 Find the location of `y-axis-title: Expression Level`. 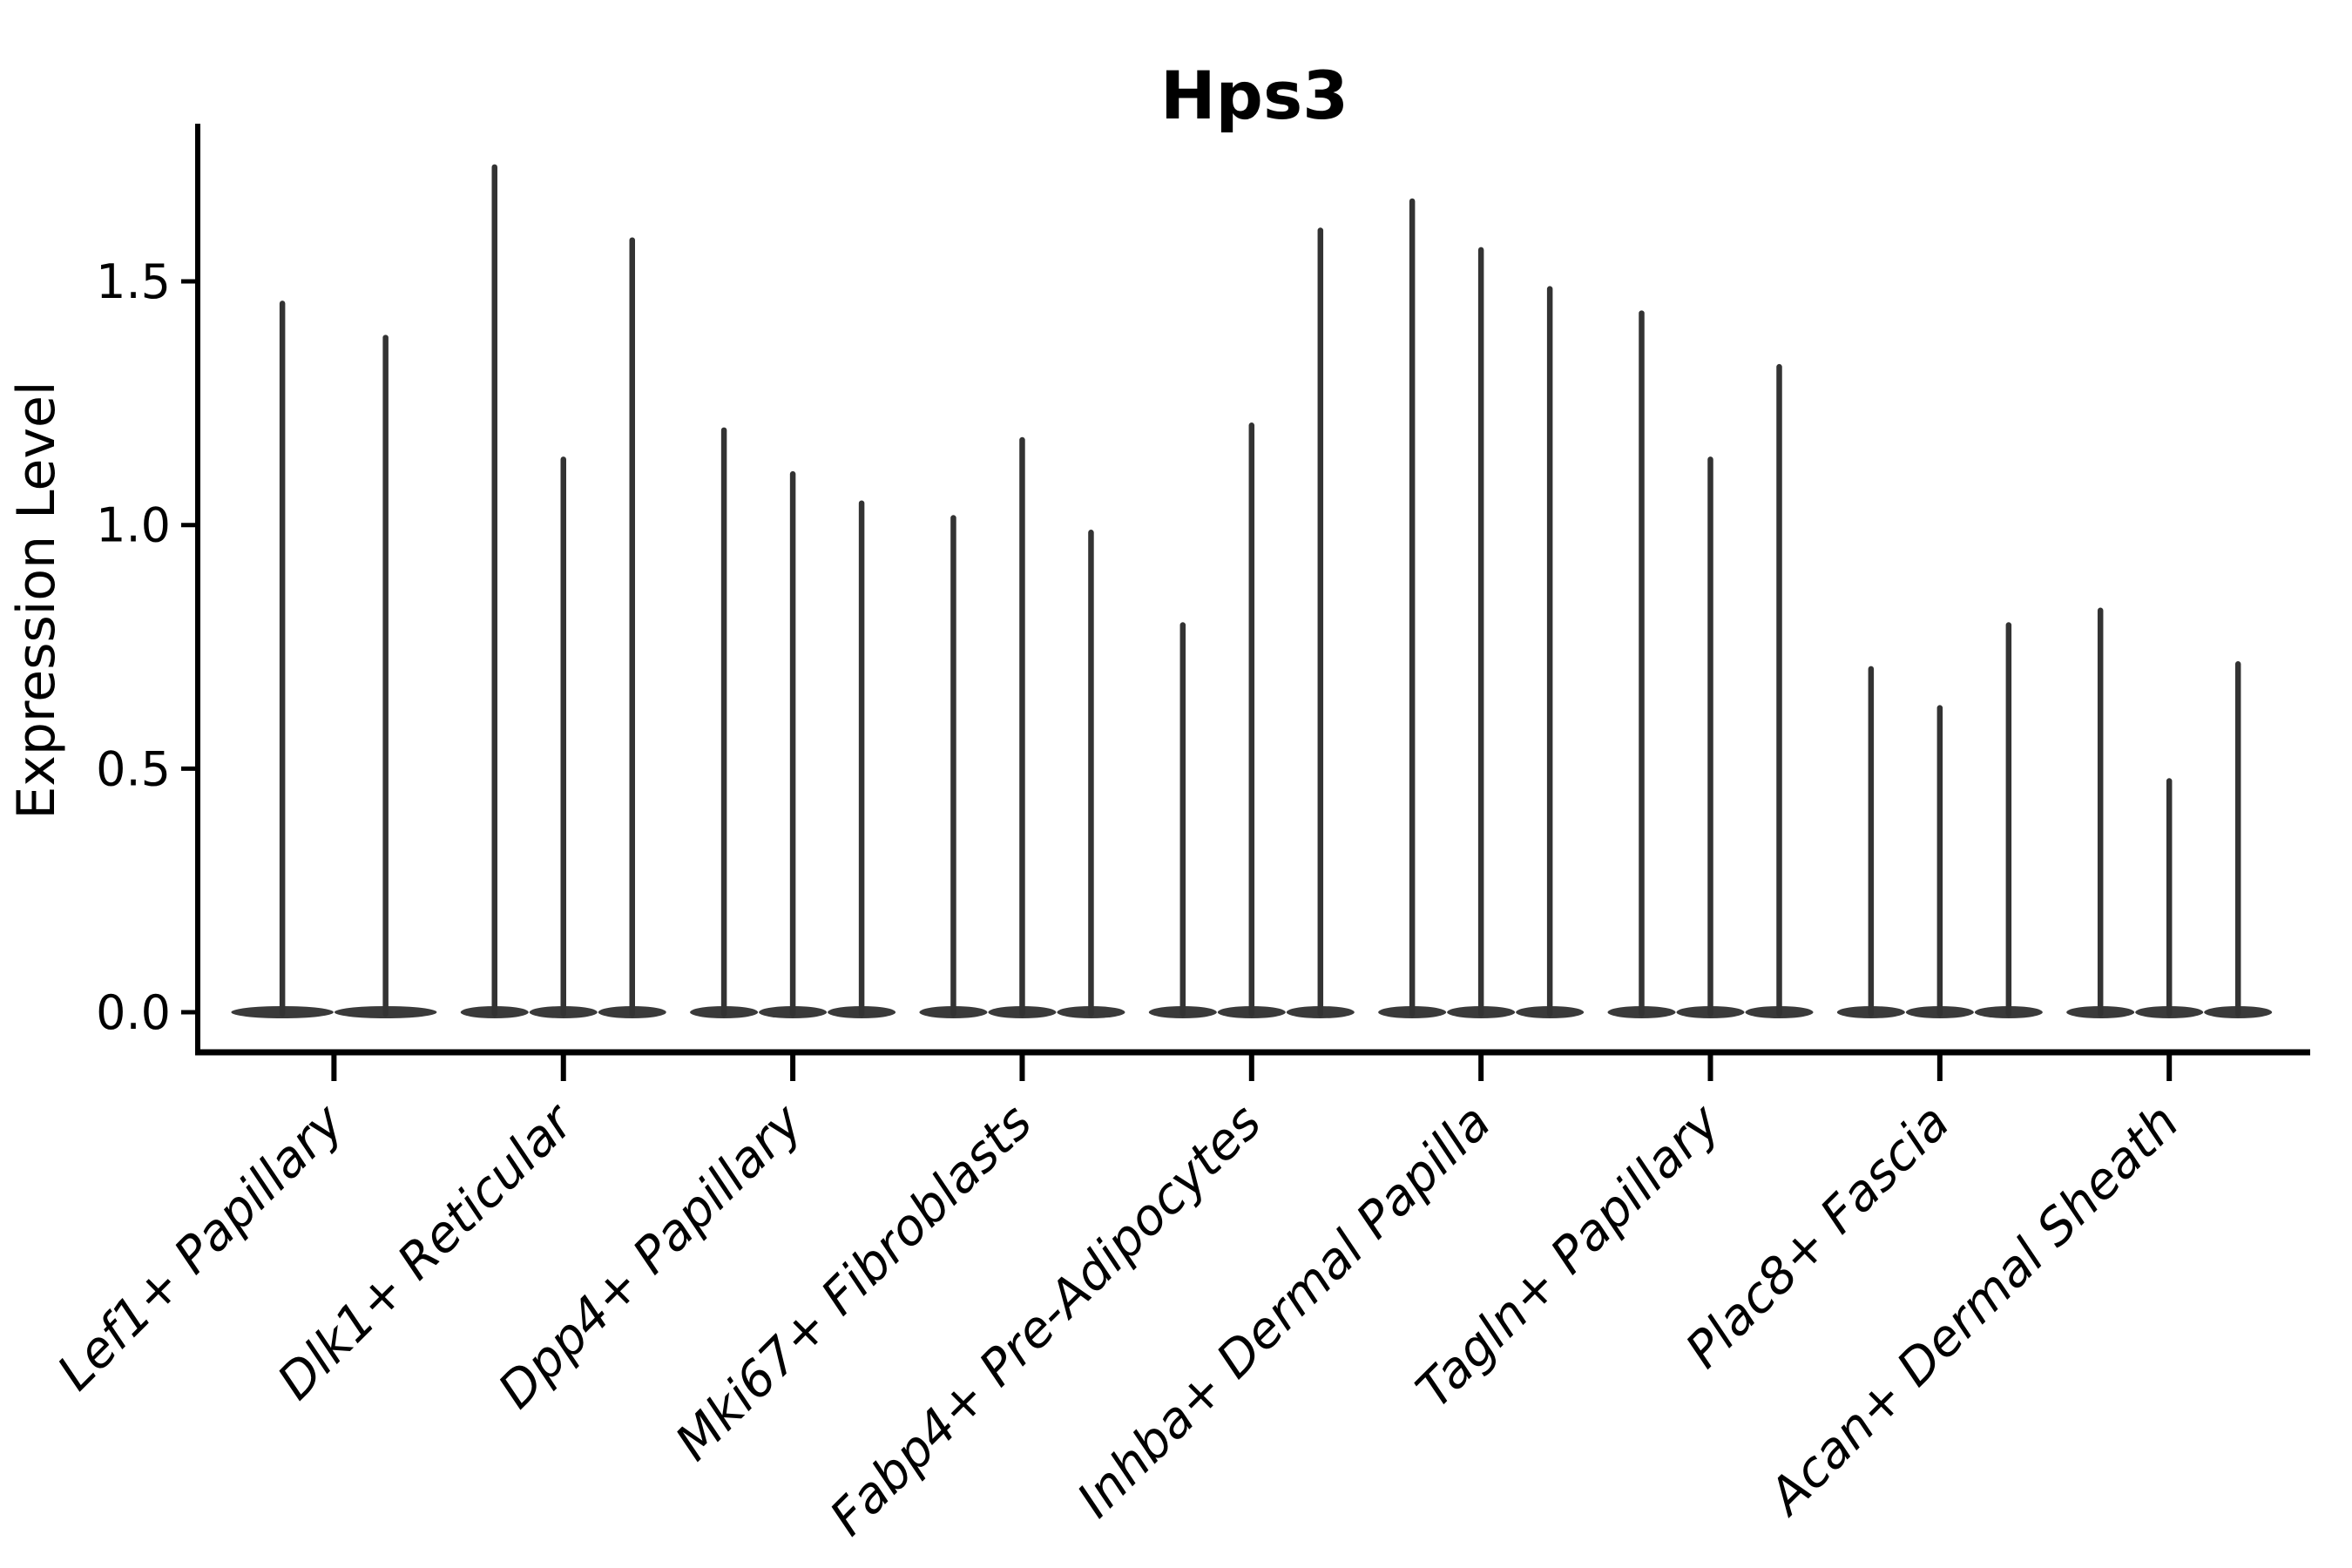

y-axis-title: Expression Level is located at coordinates (36, 600).